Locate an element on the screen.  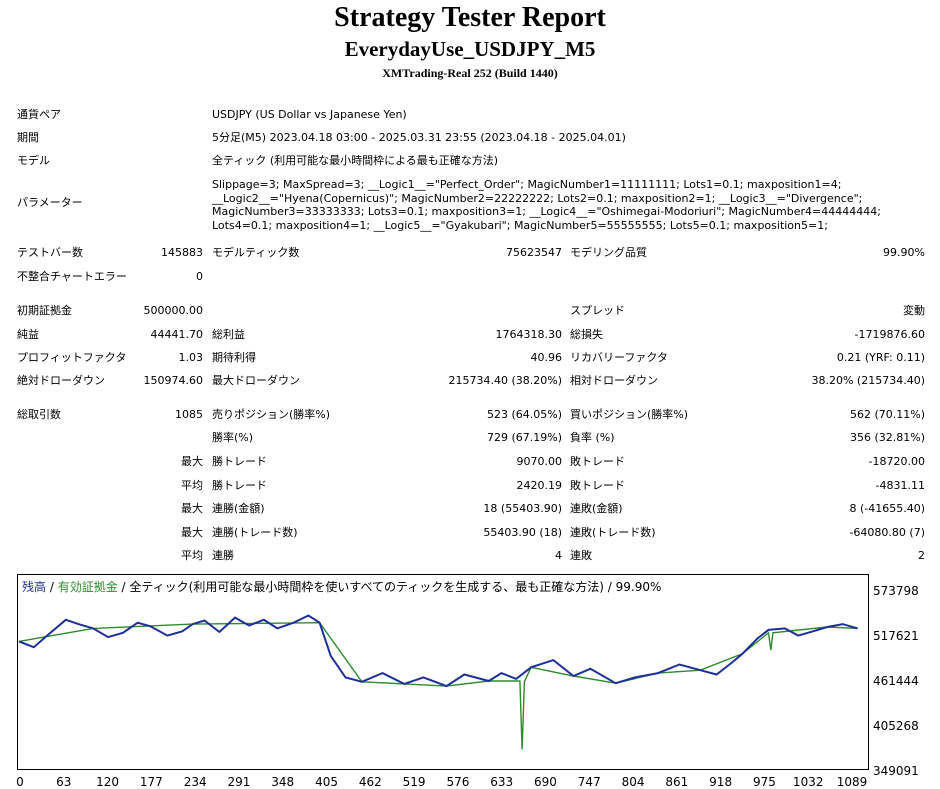
bars-value: 145883 is located at coordinates (182, 252).